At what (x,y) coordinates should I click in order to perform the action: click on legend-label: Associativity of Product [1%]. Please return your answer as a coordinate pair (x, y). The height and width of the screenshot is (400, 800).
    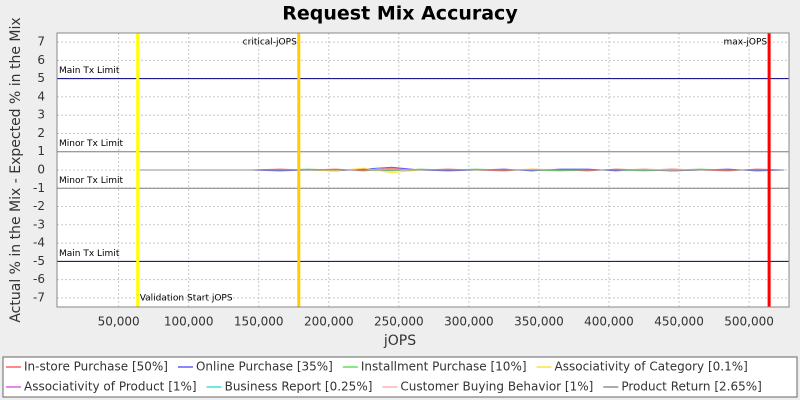
    Looking at the image, I should click on (110, 387).